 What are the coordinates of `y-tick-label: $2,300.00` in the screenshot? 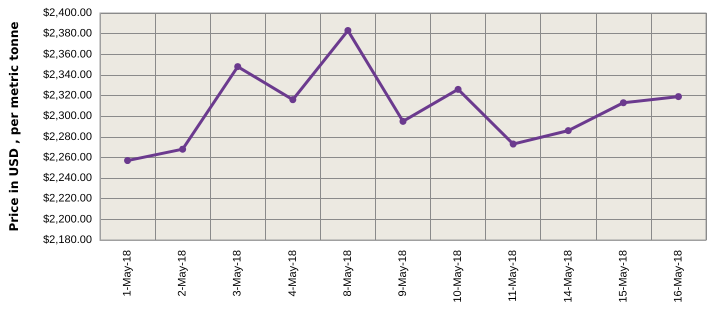 It's located at (67, 116).